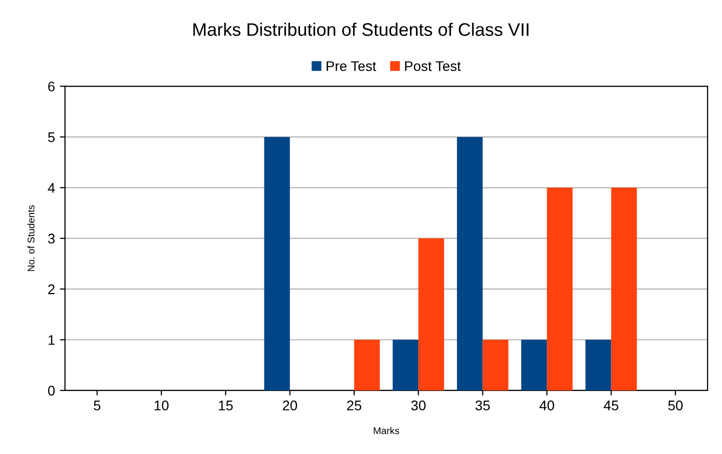 The width and height of the screenshot is (722, 454). Describe the element at coordinates (30, 238) in the screenshot. I see `y-axis-title: No. of Students` at that location.